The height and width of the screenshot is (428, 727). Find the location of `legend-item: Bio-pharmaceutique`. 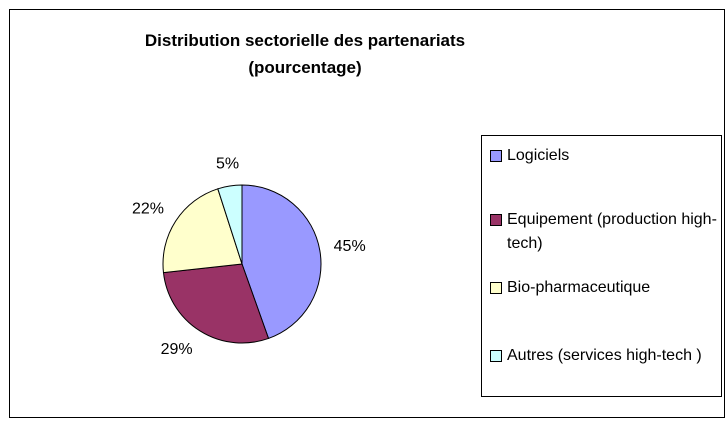

legend-item: Bio-pharmaceutique is located at coordinates (606, 288).